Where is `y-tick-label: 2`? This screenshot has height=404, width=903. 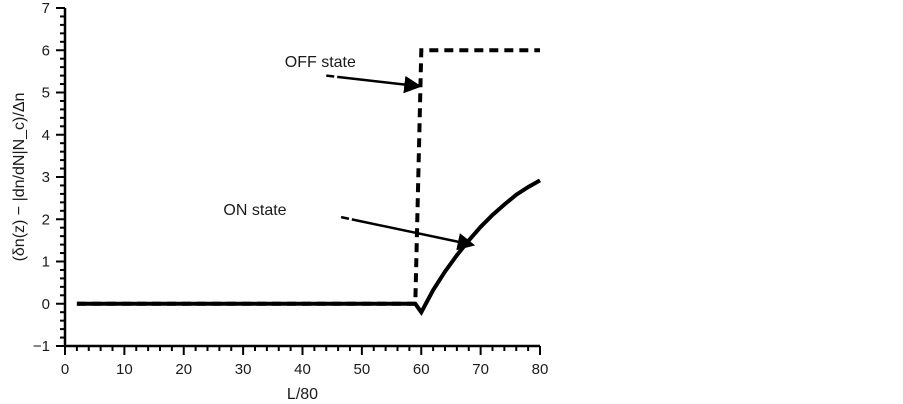
y-tick-label: 2 is located at coordinates (46, 219).